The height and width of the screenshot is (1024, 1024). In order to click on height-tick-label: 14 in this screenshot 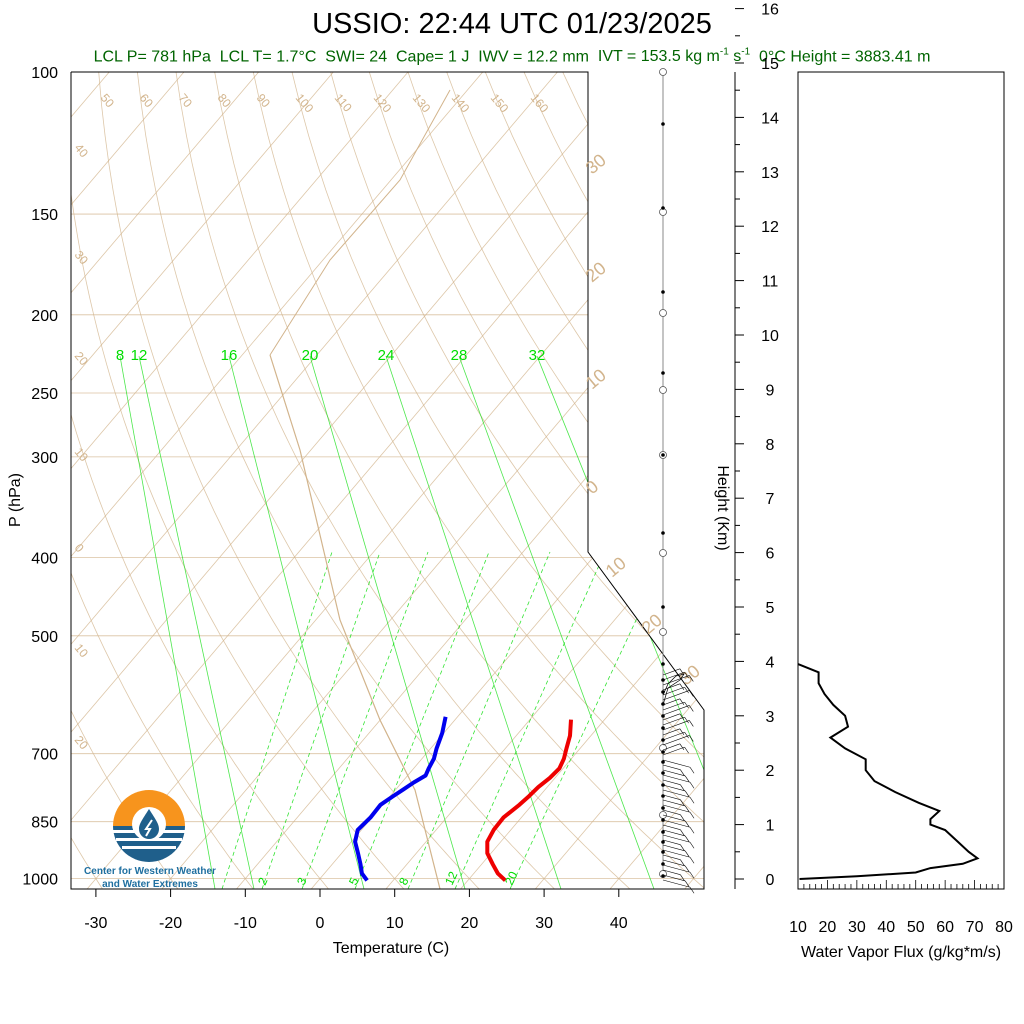, I will do `click(770, 118)`.